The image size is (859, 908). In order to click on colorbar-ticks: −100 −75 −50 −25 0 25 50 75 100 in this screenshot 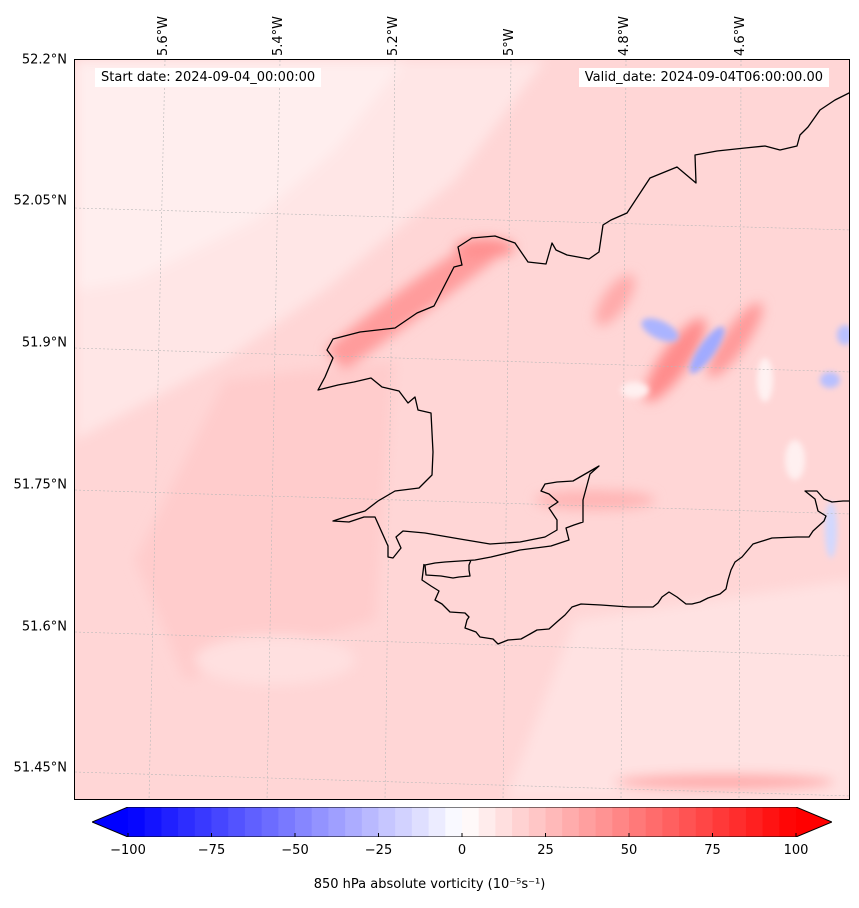, I will do `click(429, 853)`.